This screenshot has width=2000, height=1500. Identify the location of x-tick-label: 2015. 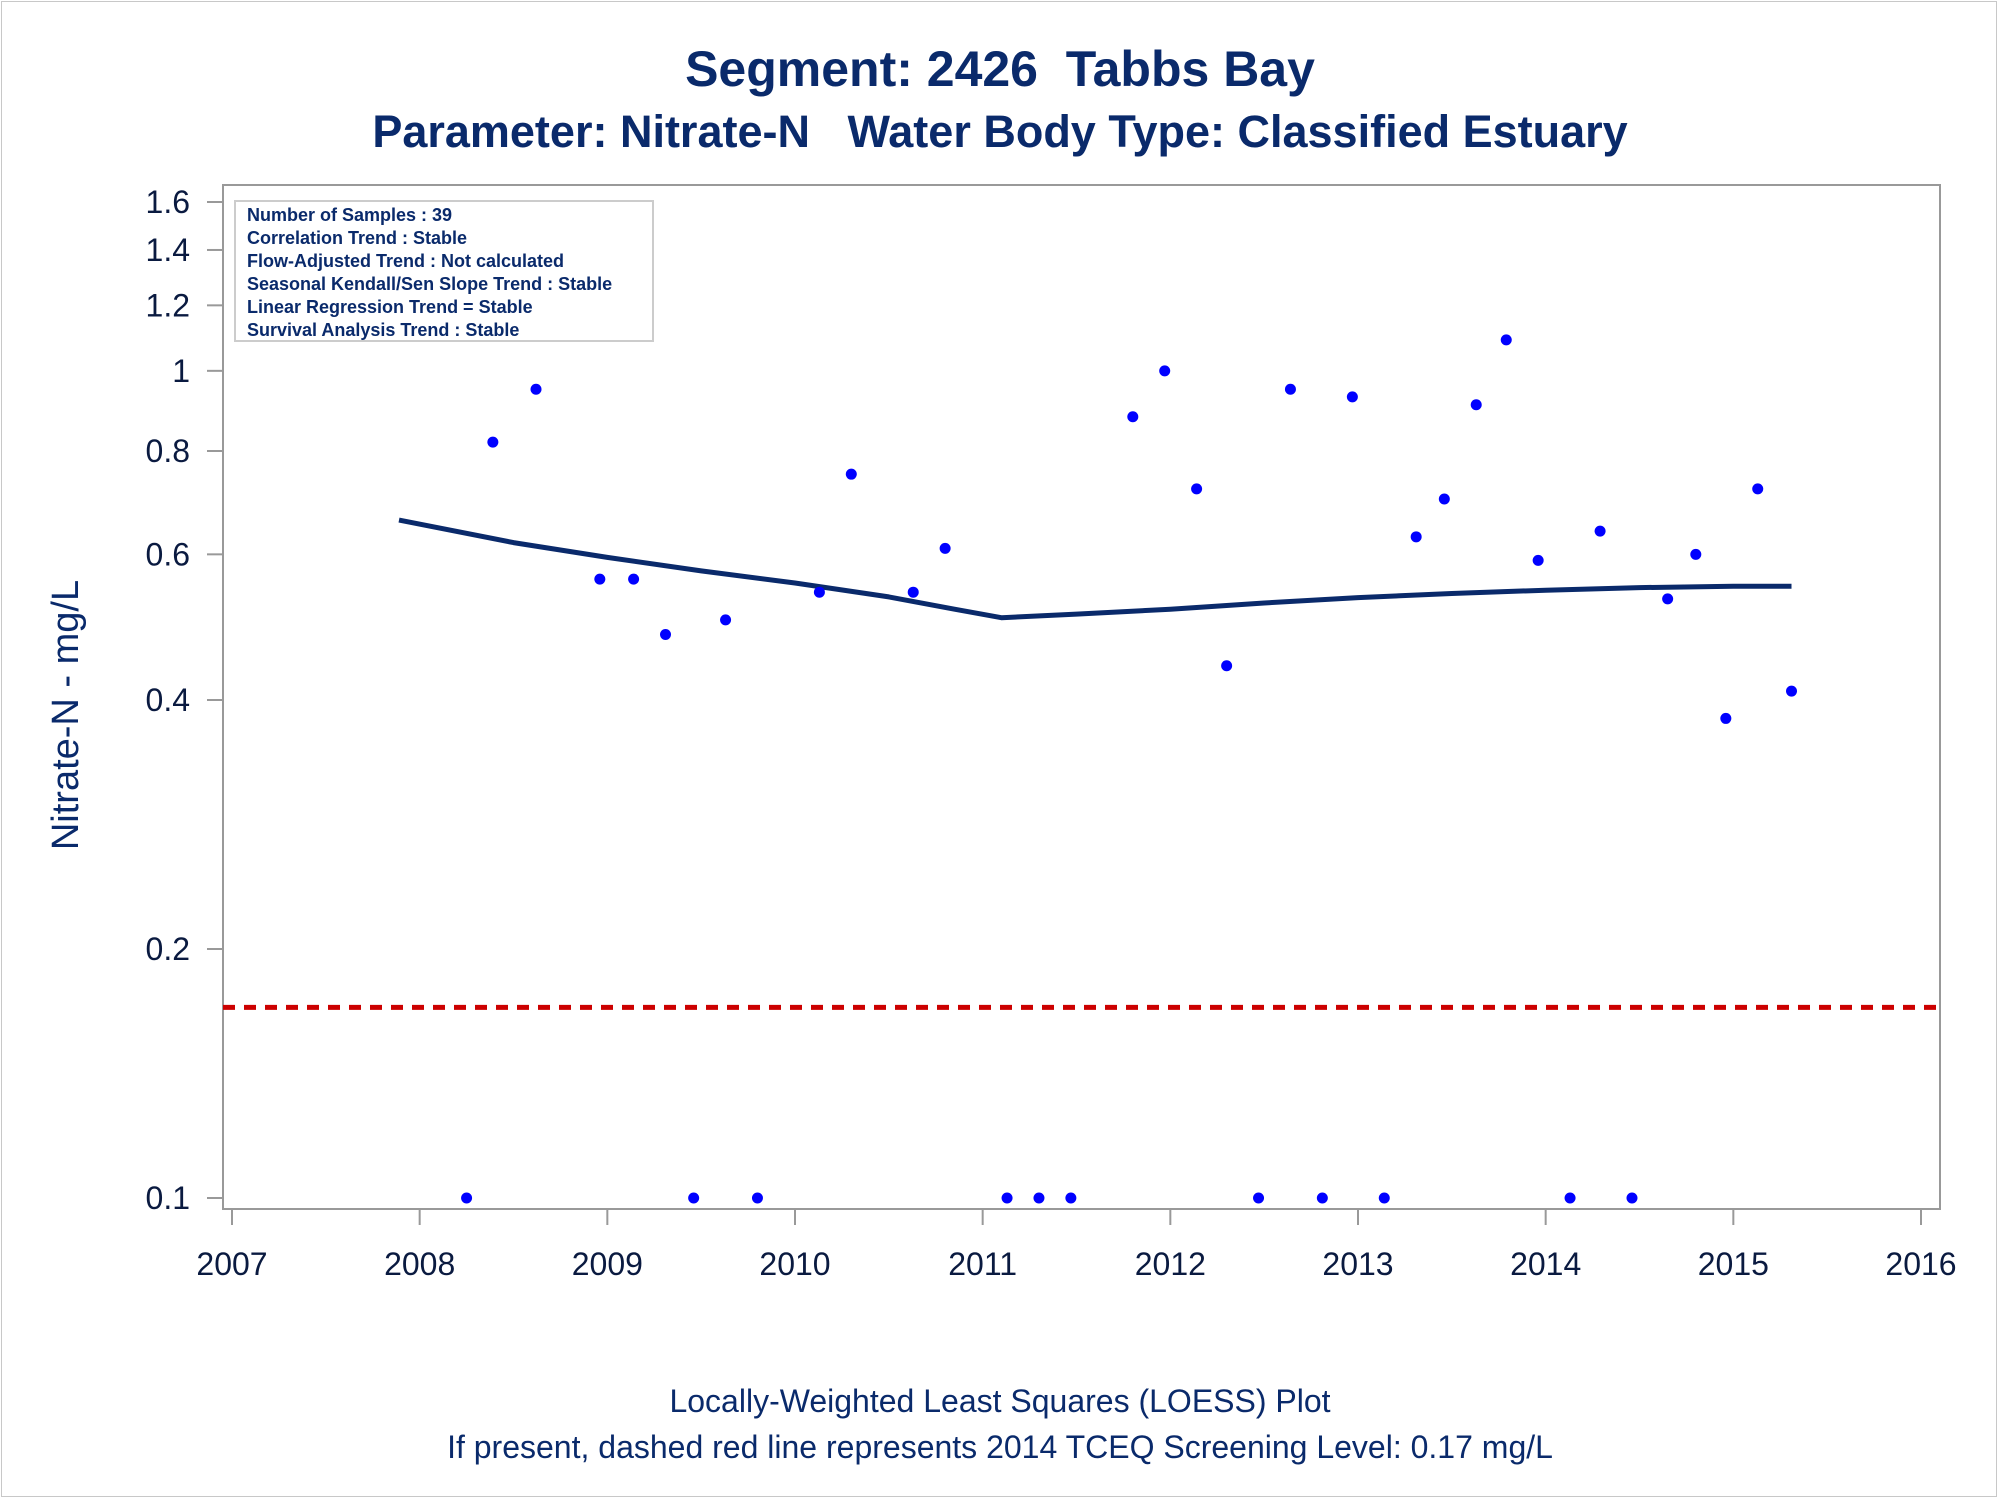
(1733, 1264).